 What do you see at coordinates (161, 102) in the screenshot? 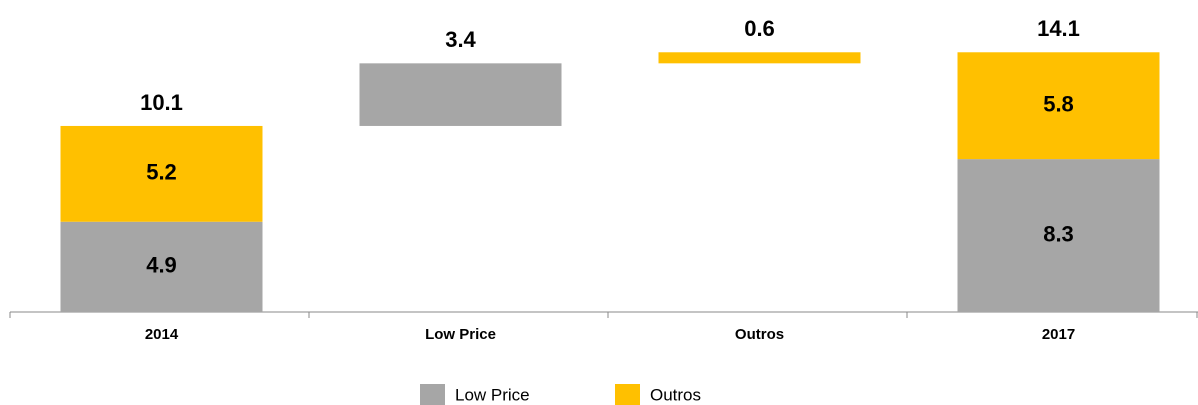
I see `total-label: 10.1` at bounding box center [161, 102].